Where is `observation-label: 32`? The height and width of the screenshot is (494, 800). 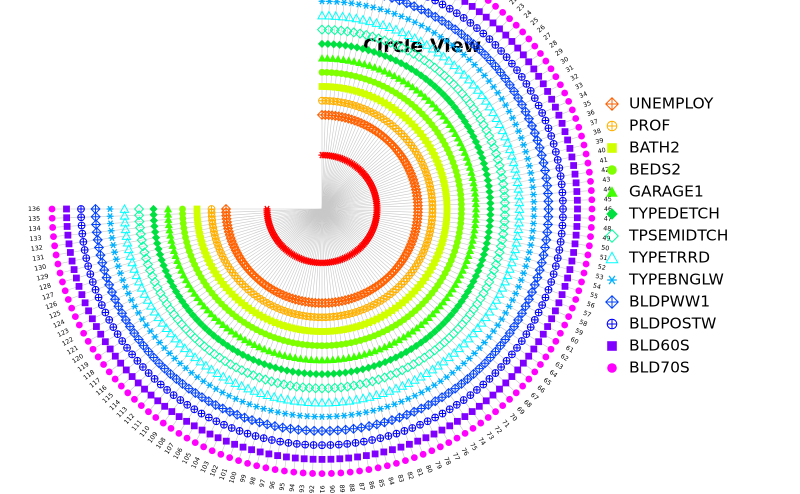 observation-label: 32 is located at coordinates (575, 78).